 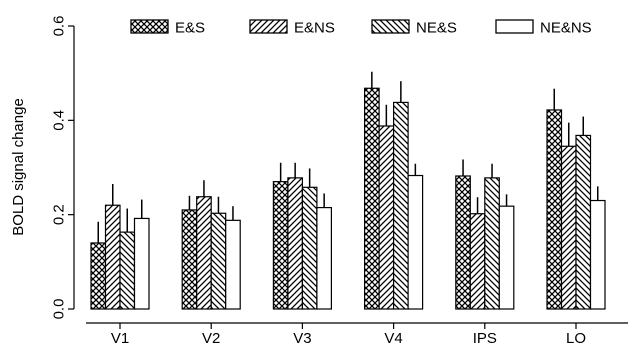 What do you see at coordinates (361, 28) in the screenshot?
I see `legend: E&S E&NS NE&S NE&NS` at bounding box center [361, 28].